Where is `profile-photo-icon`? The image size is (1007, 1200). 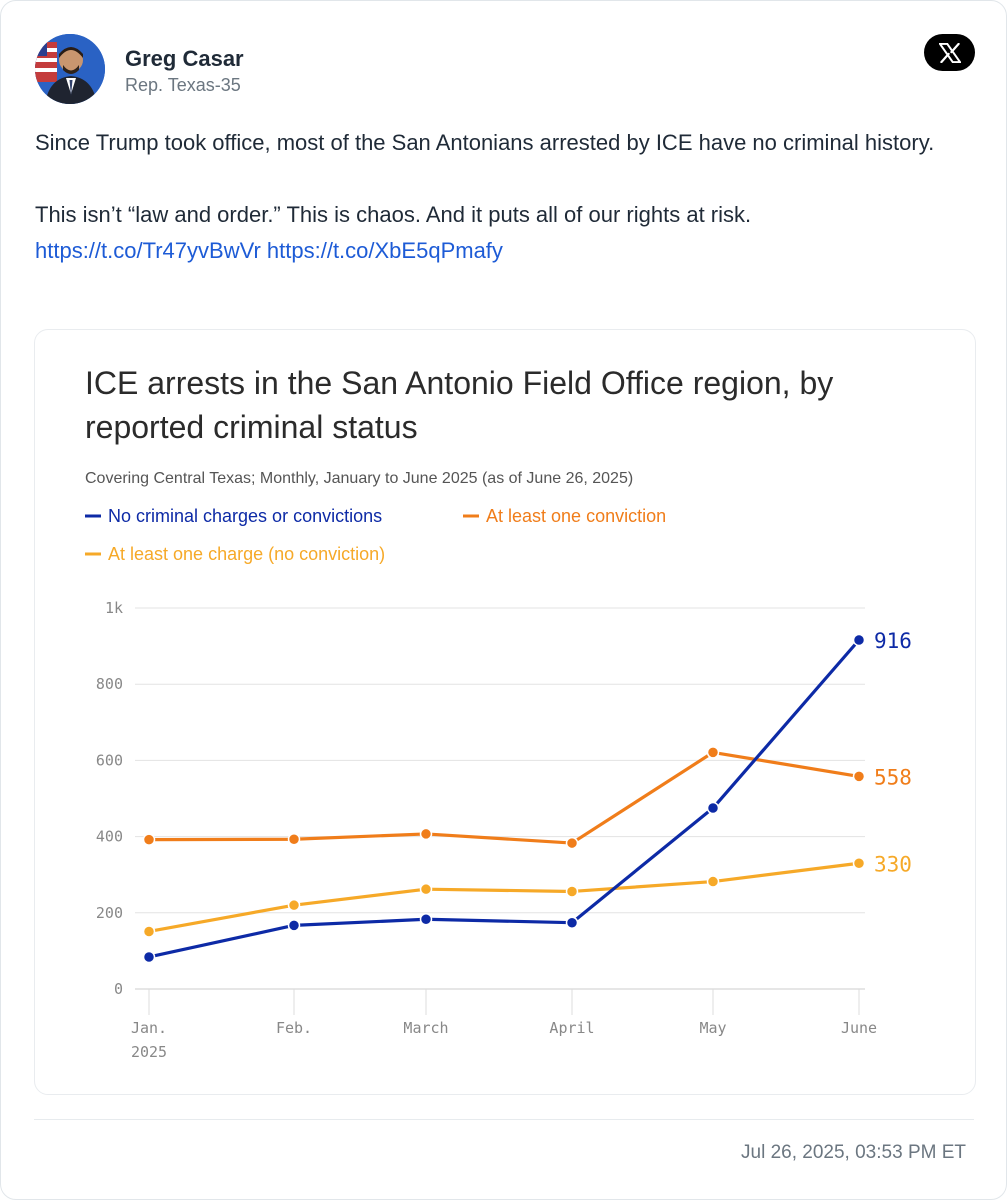
profile-photo-icon is located at coordinates (70, 69).